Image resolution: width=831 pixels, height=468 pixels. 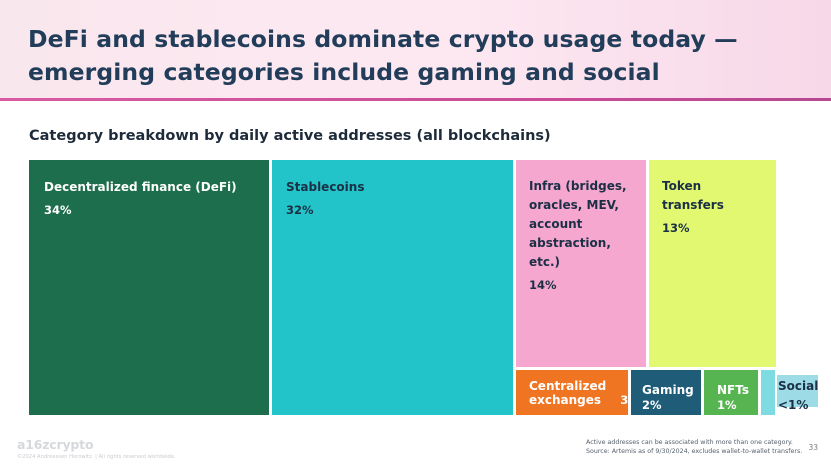 What do you see at coordinates (415, 99) in the screenshot?
I see `header-divider` at bounding box center [415, 99].